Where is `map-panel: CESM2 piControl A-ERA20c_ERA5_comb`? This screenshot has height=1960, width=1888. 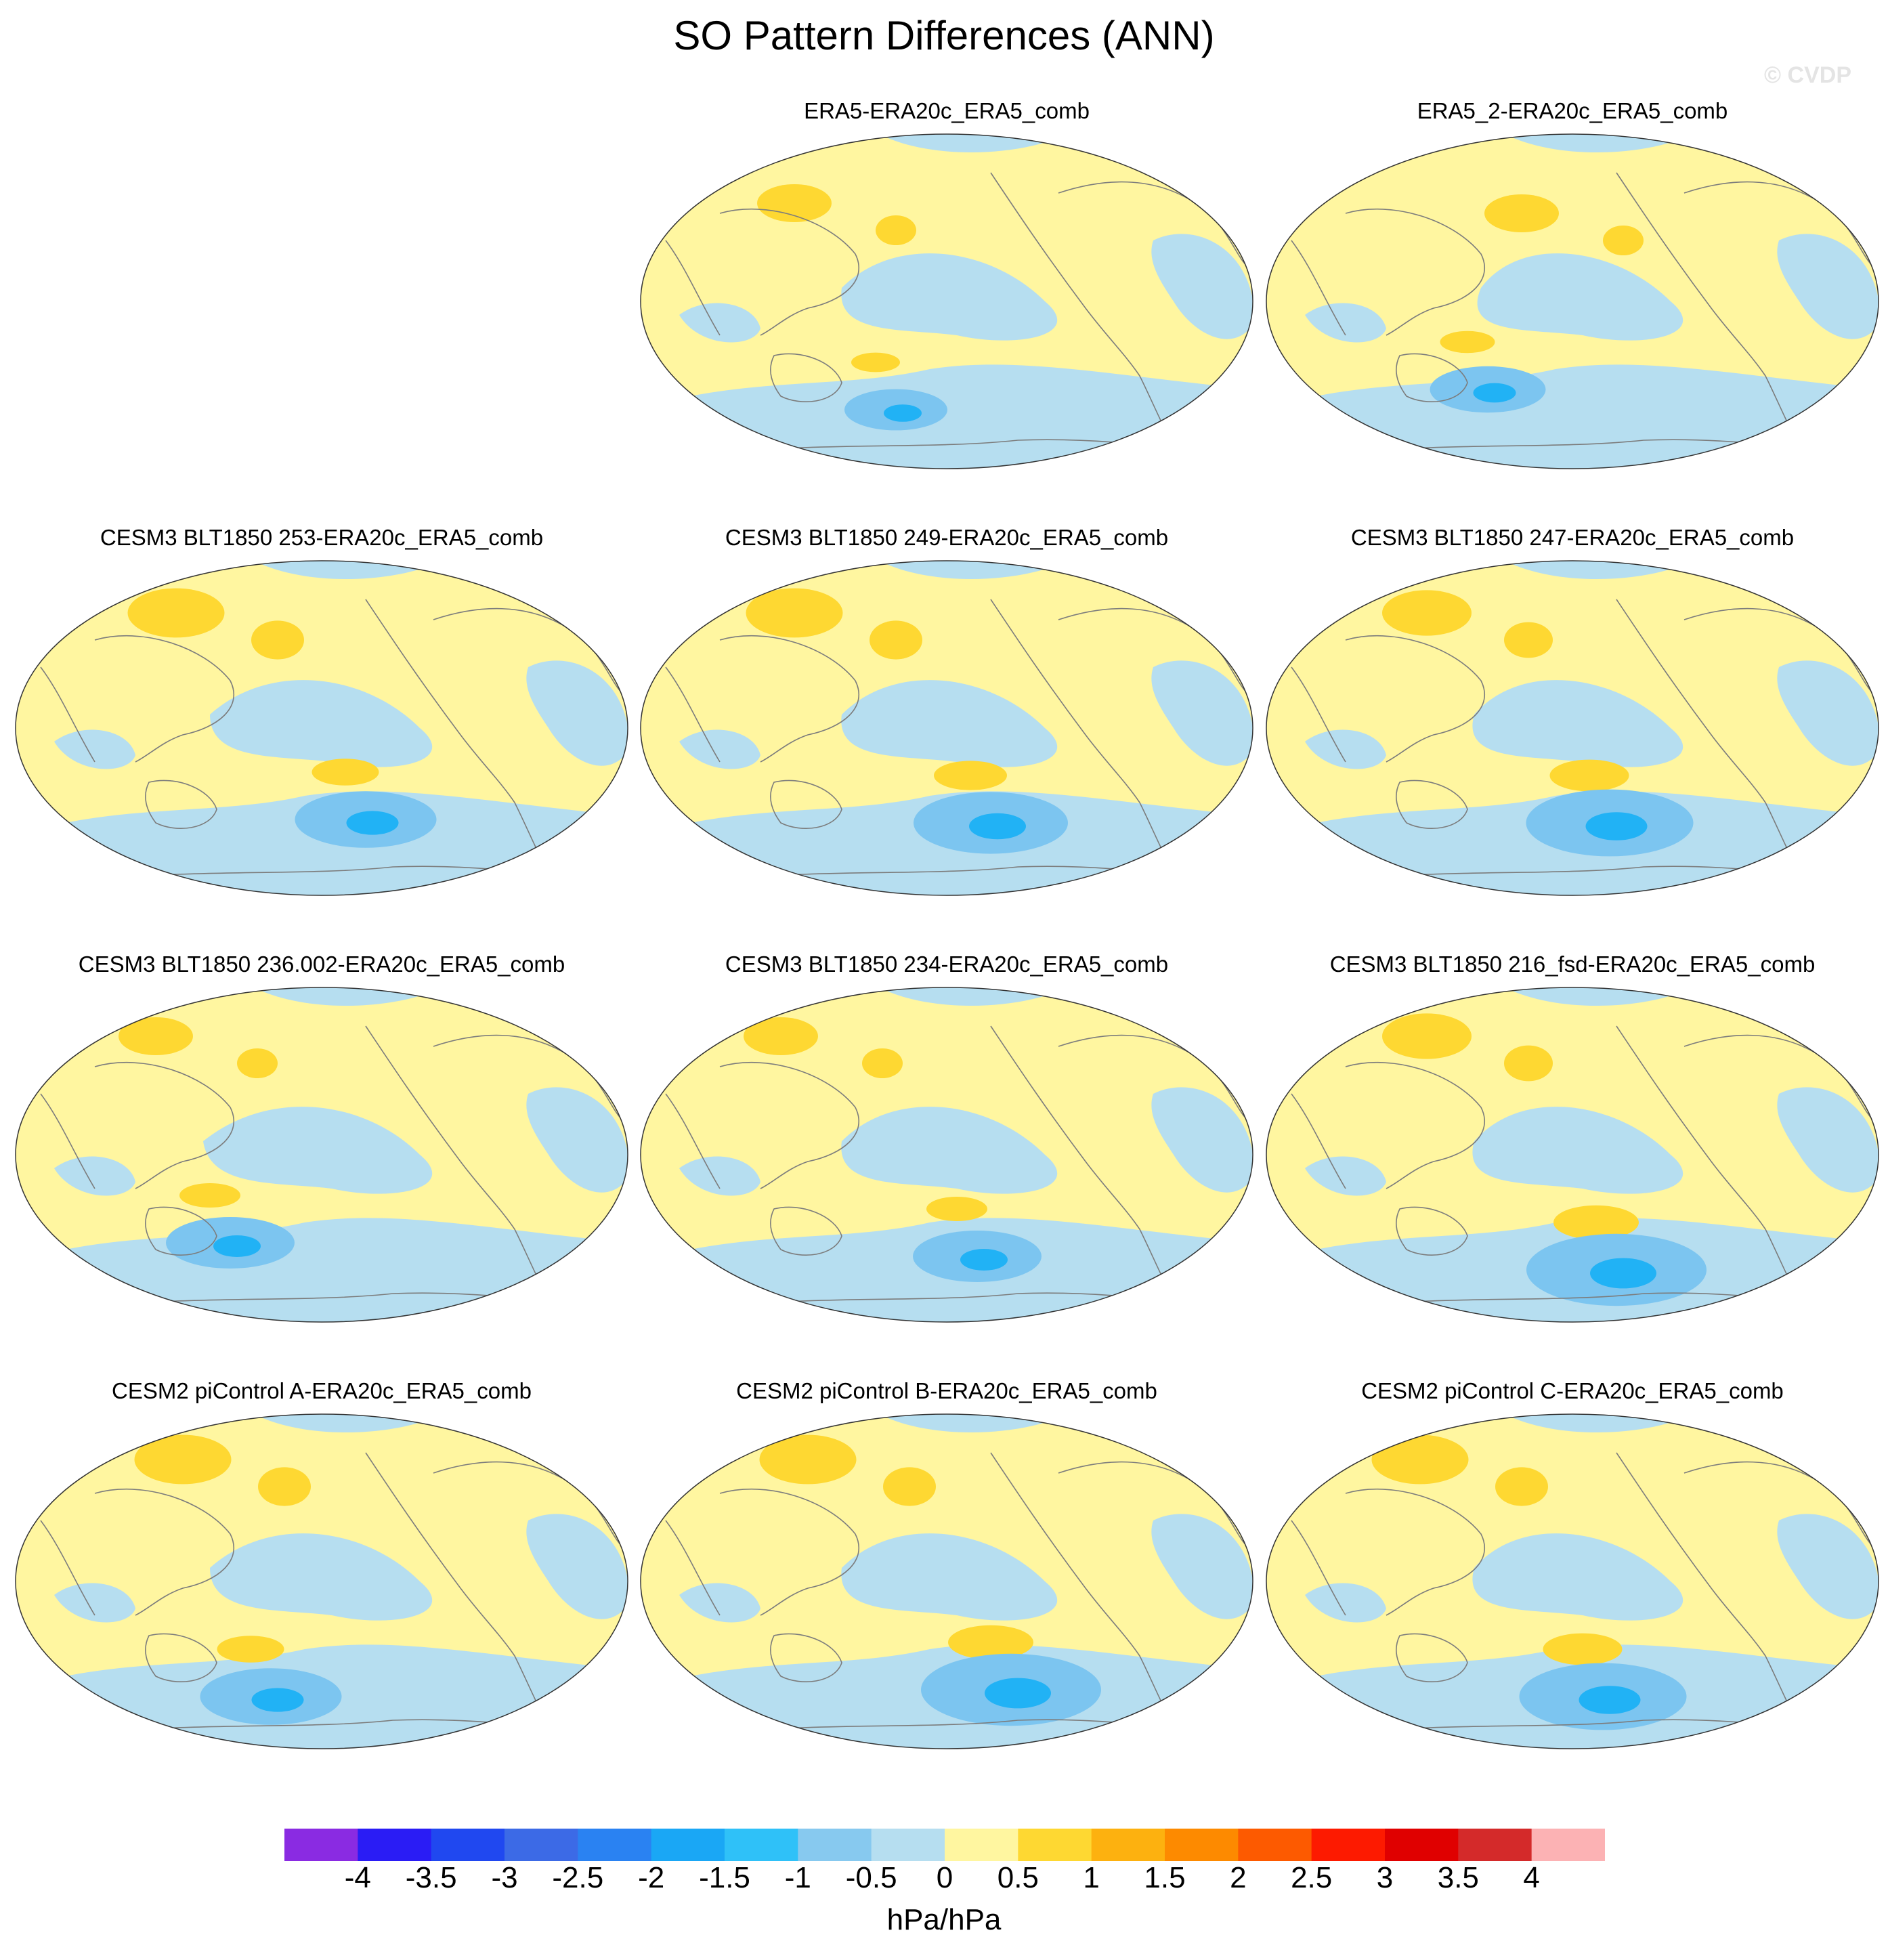 map-panel: CESM2 piControl A-ERA20c_ERA5_comb is located at coordinates (322, 1567).